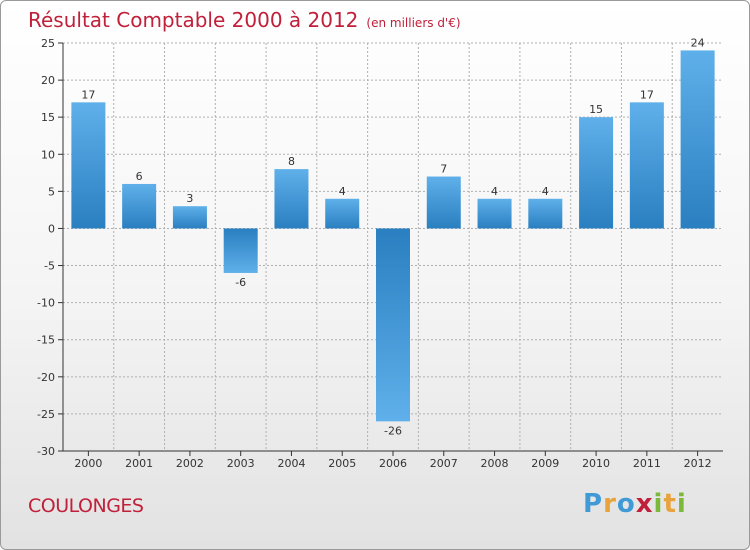 This screenshot has height=550, width=750. What do you see at coordinates (46, 340) in the screenshot?
I see `y-tick-label: -15` at bounding box center [46, 340].